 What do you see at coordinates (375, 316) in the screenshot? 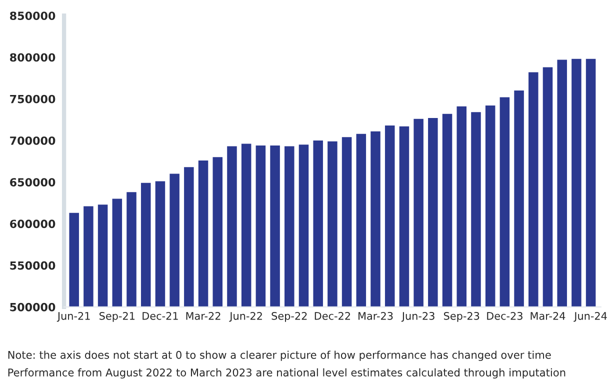
I see `x-tick-label: Mar-23` at bounding box center [375, 316].